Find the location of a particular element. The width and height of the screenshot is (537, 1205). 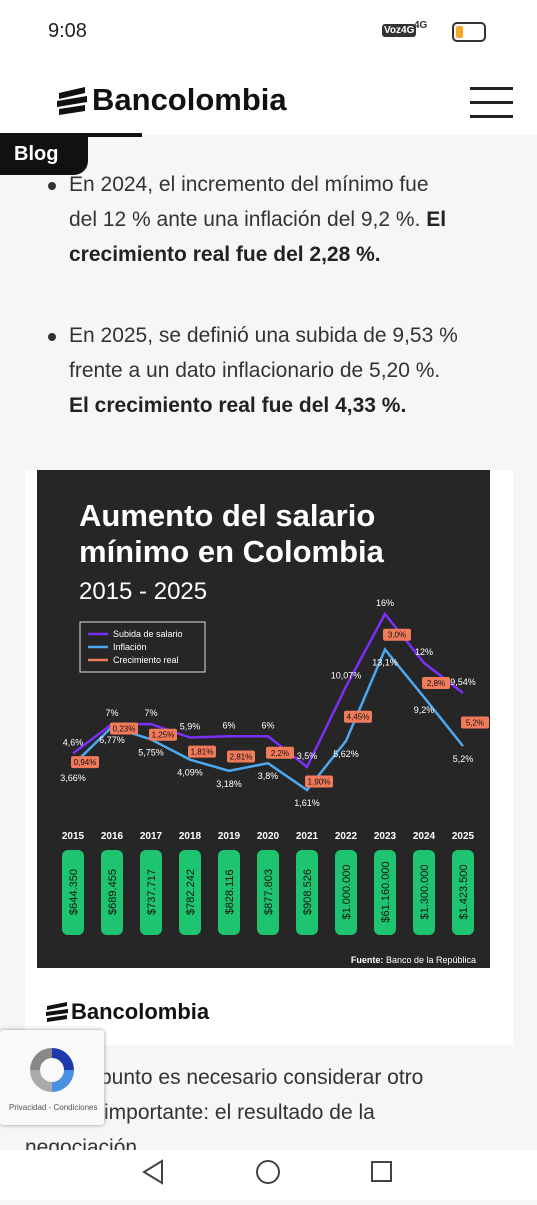

growth-label: 2,2% is located at coordinates (280, 753).